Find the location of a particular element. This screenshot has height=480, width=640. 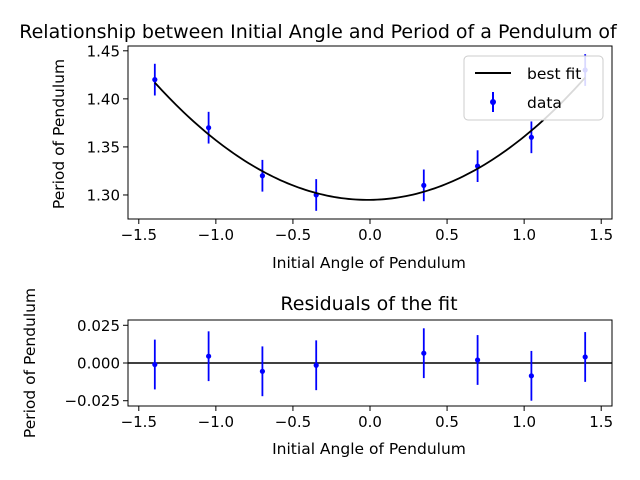

period-x-tick-label: 1.0 is located at coordinates (524, 235).